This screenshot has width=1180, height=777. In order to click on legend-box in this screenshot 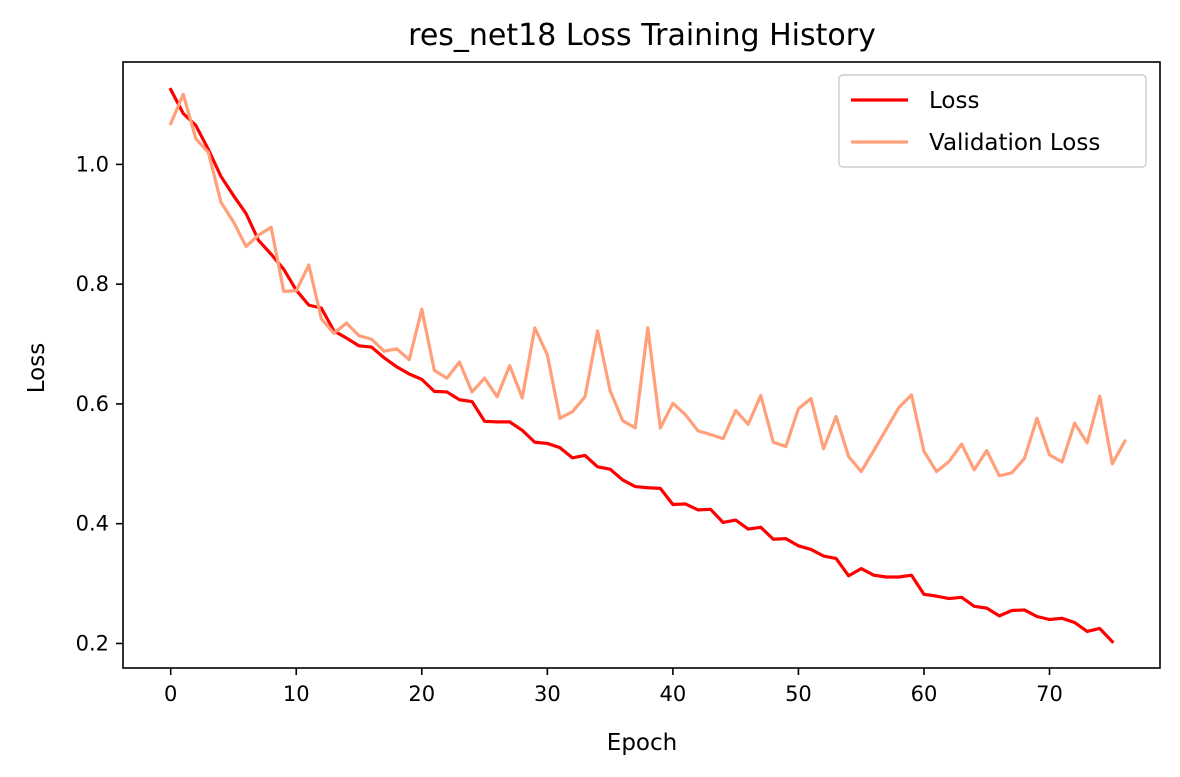, I will do `click(992, 121)`.